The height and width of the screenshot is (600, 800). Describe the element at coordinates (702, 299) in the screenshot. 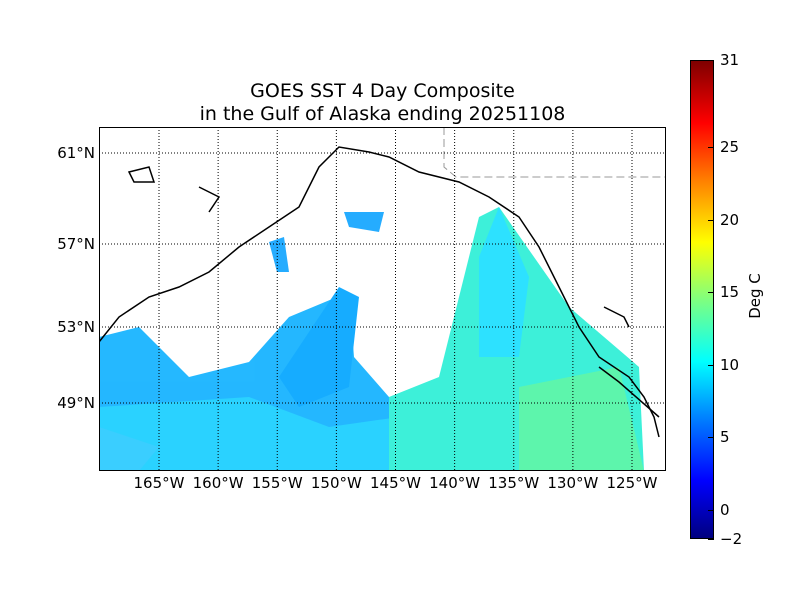

I see `colorbar` at that location.